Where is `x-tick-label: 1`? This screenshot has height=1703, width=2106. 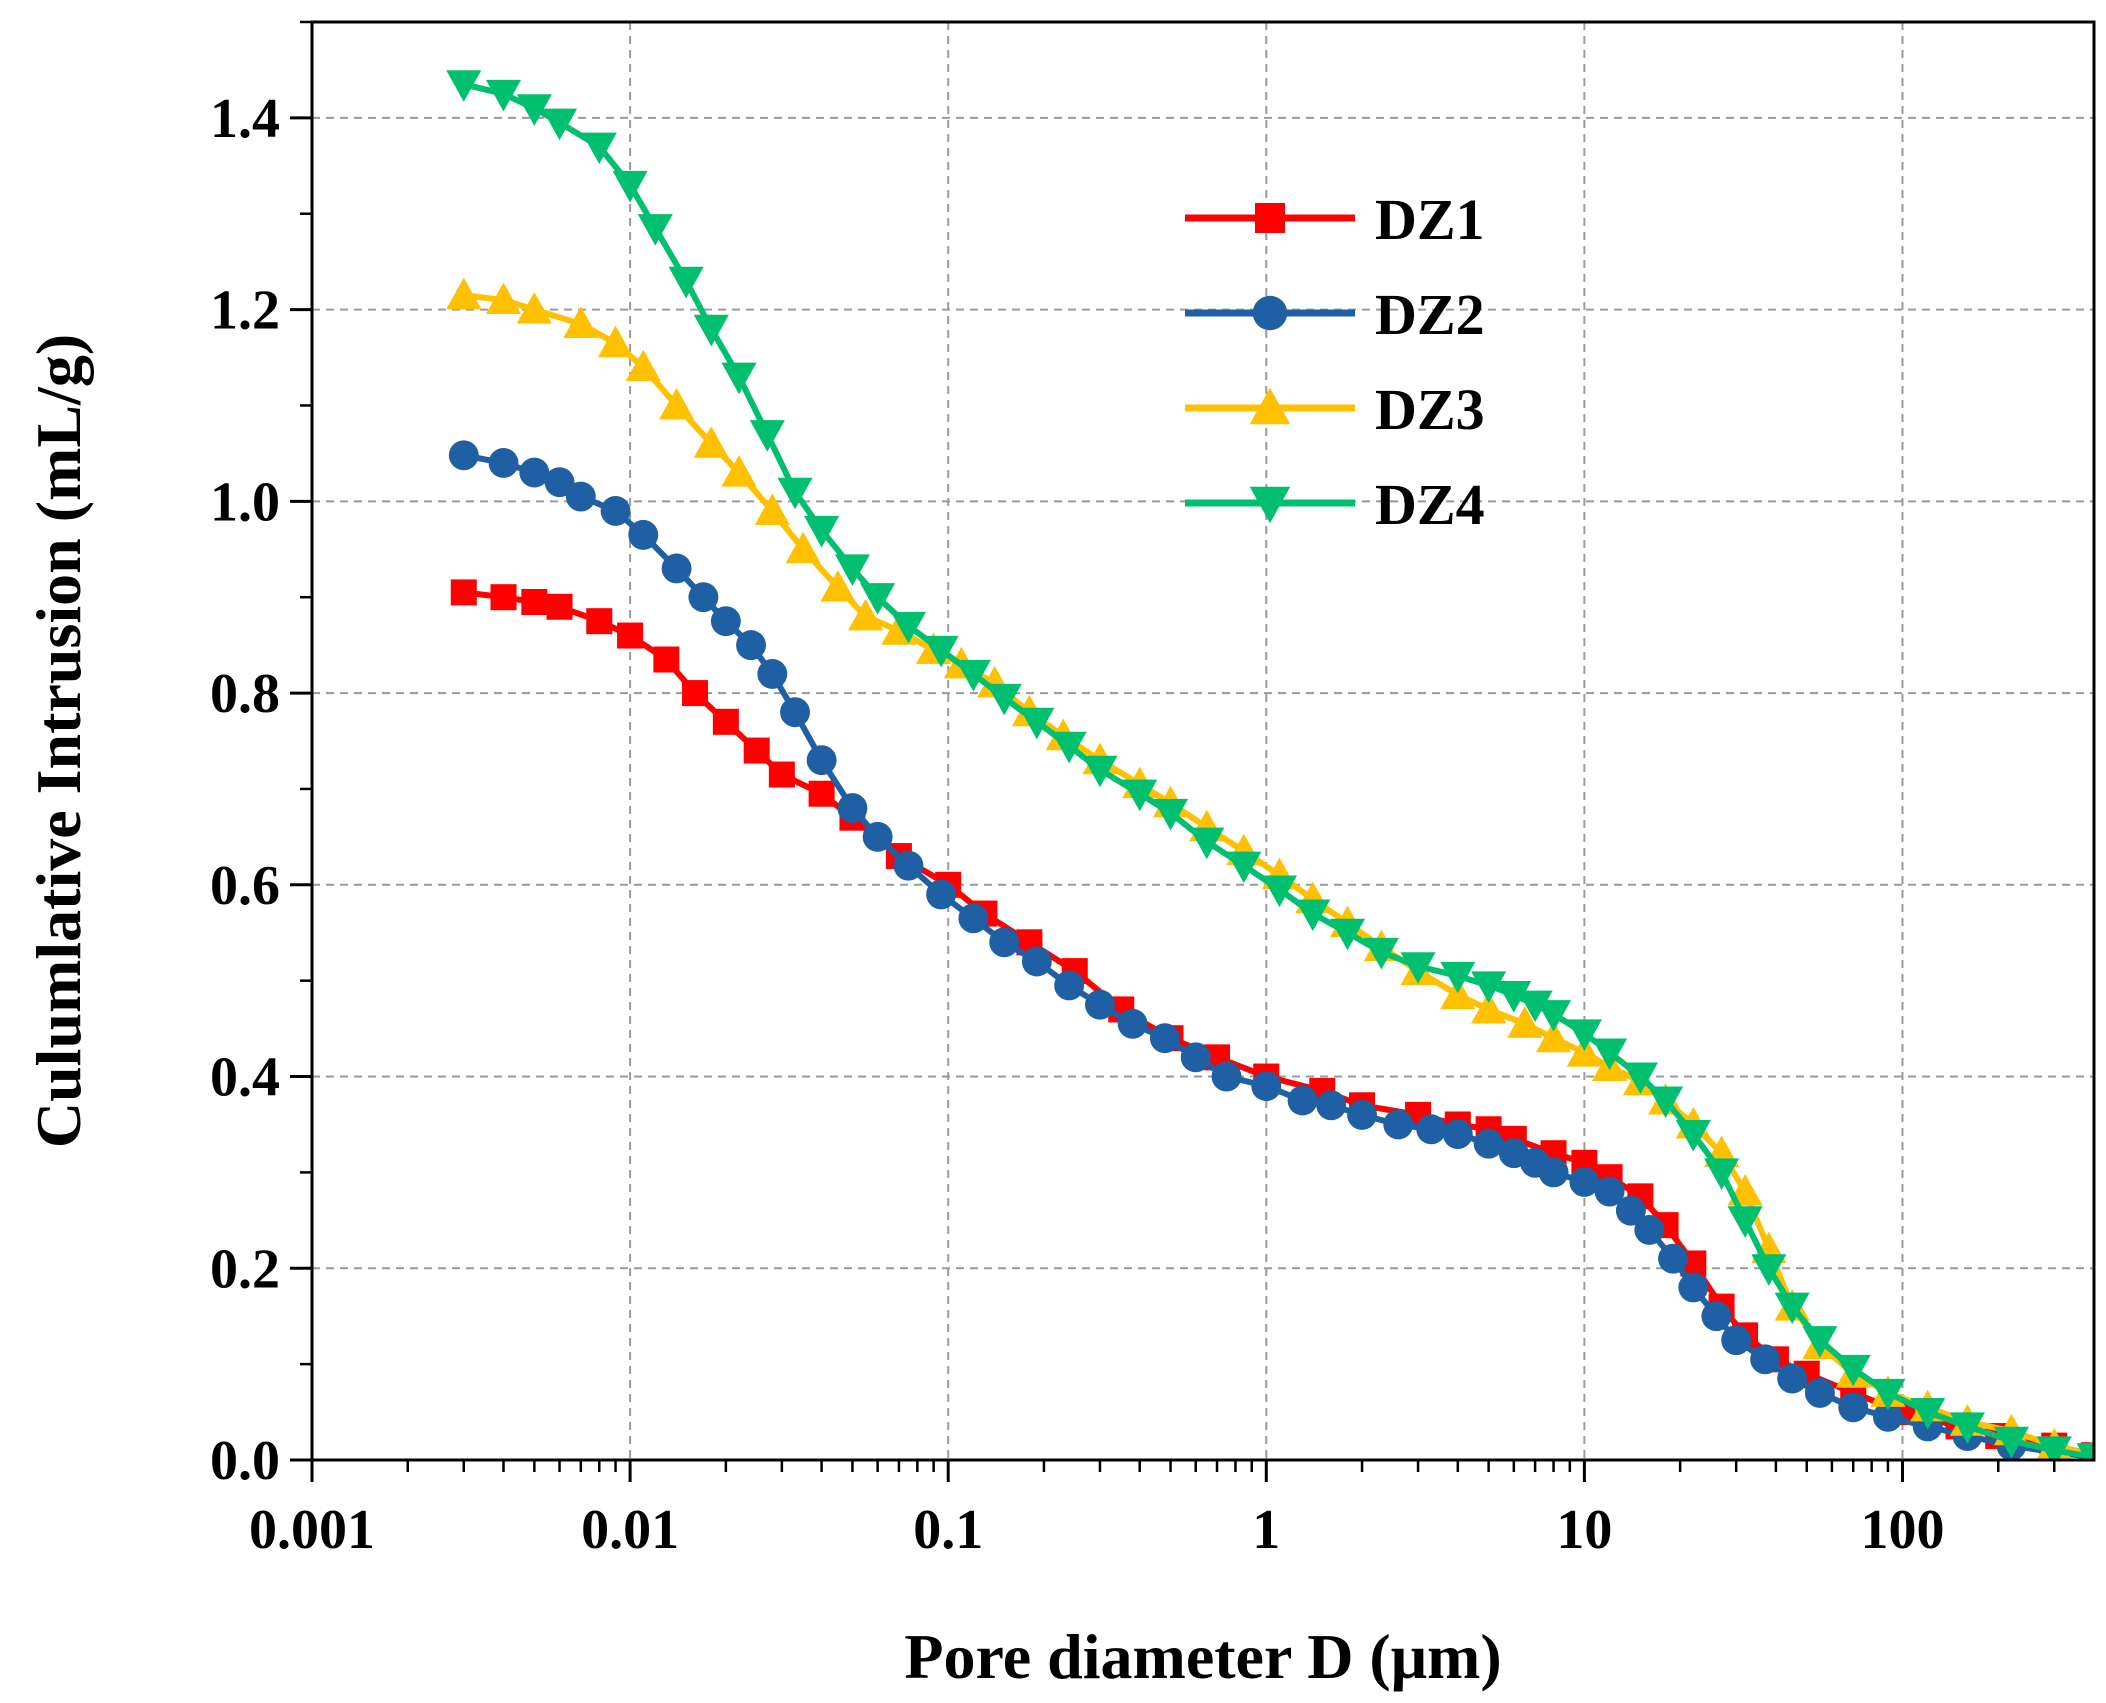
x-tick-label: 1 is located at coordinates (1266, 1530).